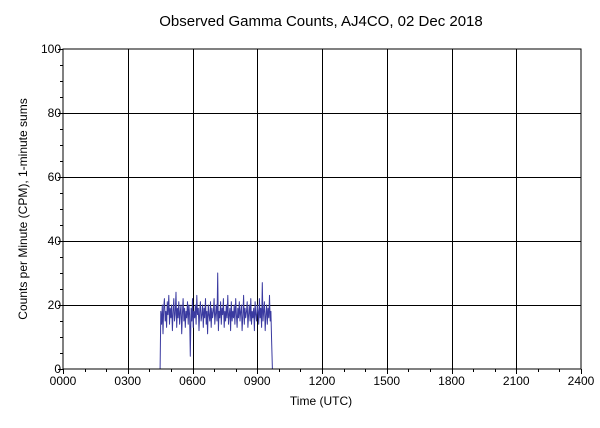 This screenshot has height=428, width=600. Describe the element at coordinates (55, 177) in the screenshot. I see `y-tick-label: 60` at that location.